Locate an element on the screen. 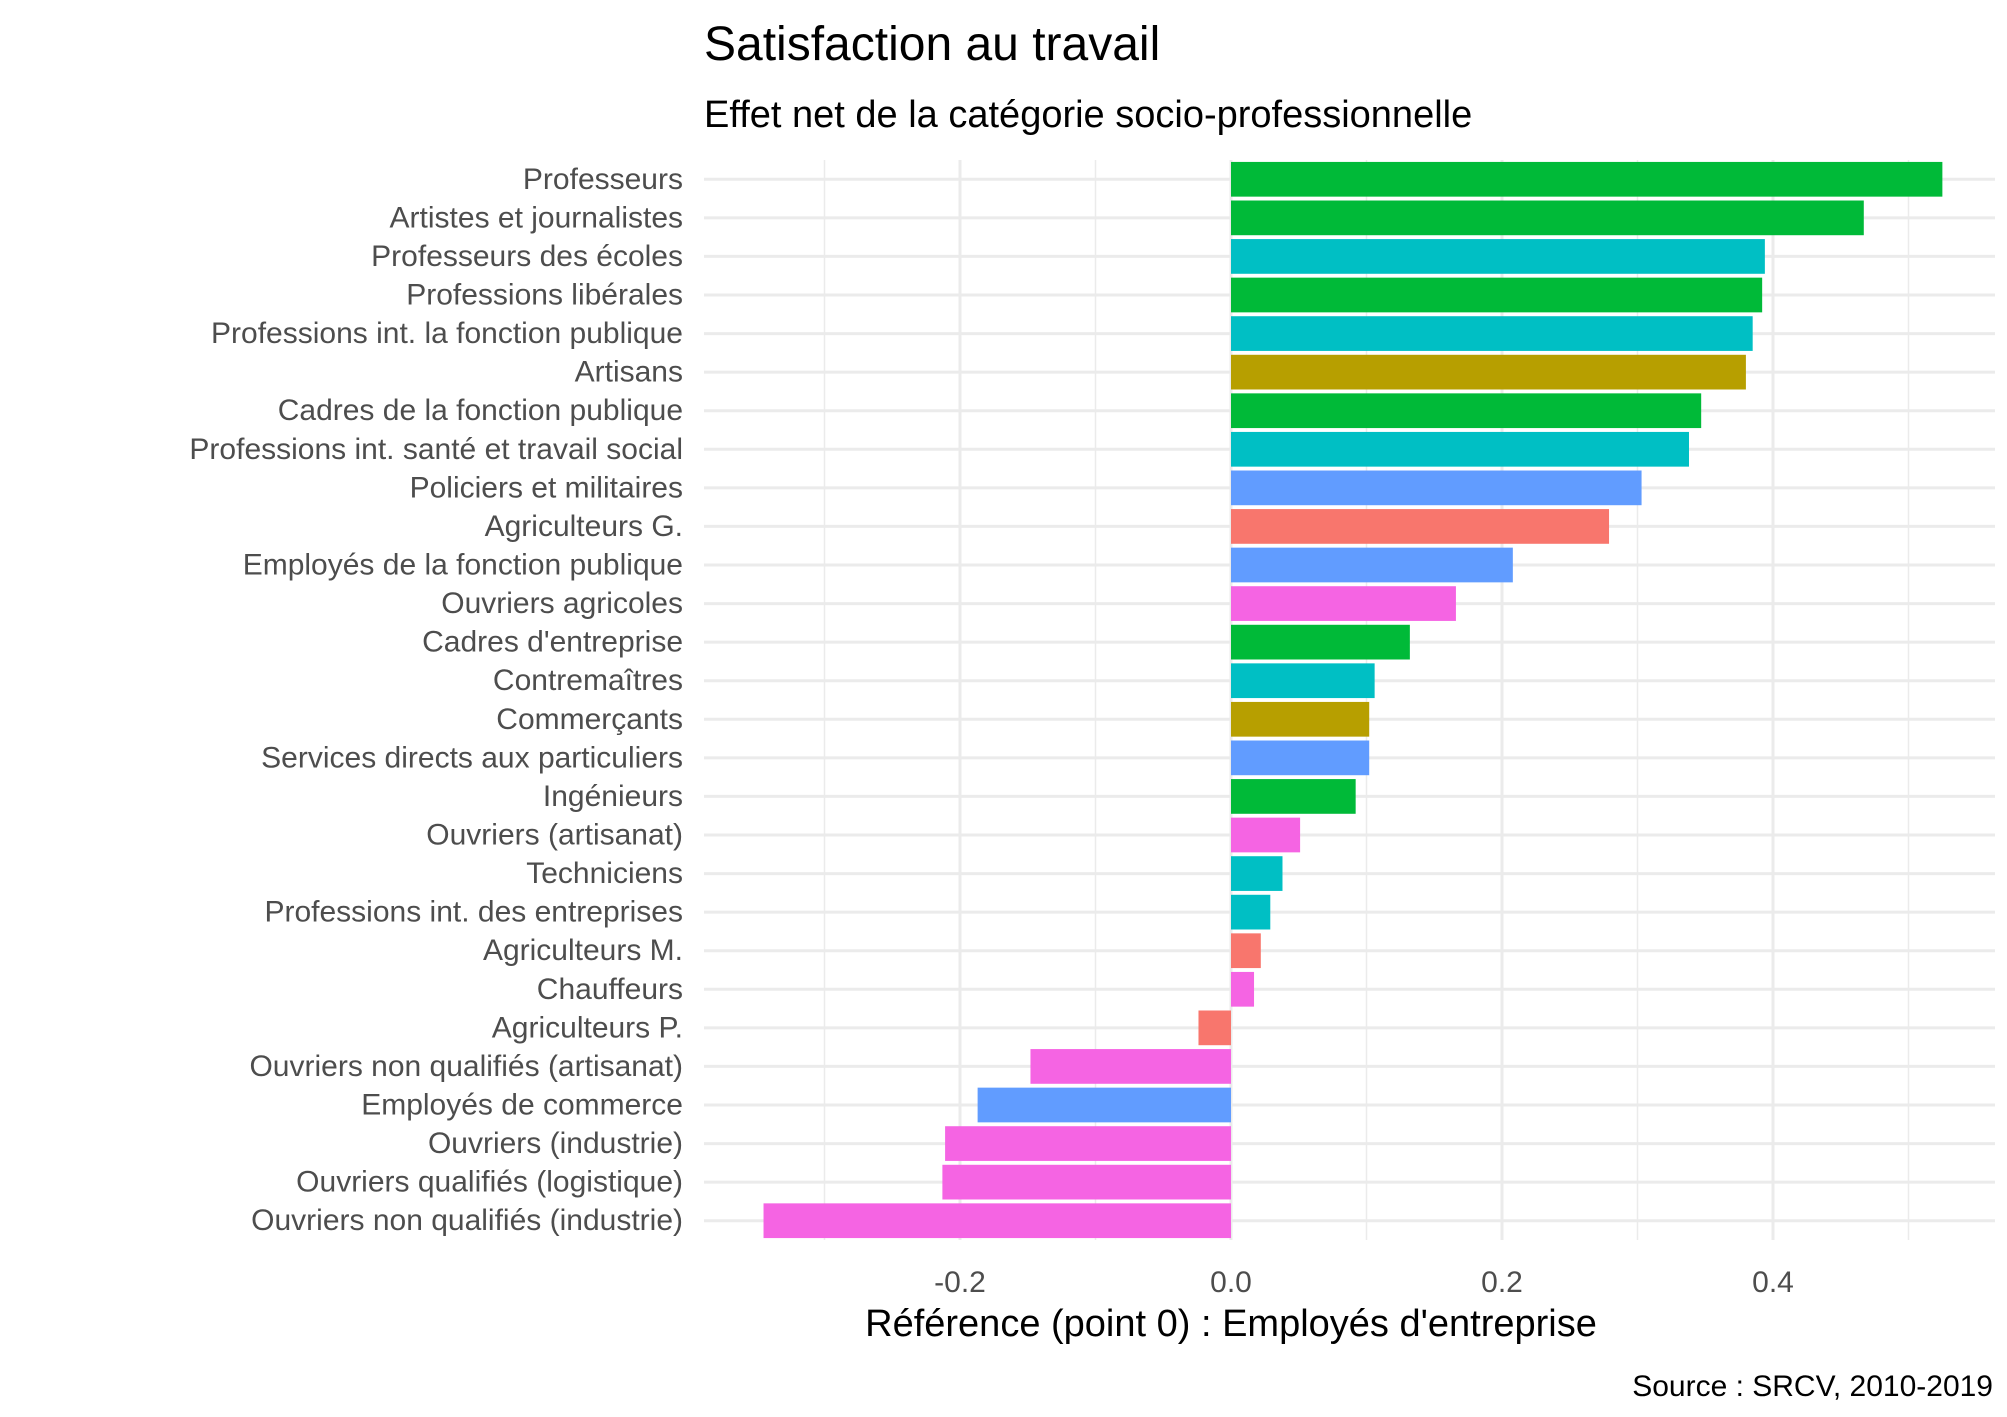 This screenshot has width=2007, height=1417. y-tick-label: Cadres d'entreprise is located at coordinates (552, 642).